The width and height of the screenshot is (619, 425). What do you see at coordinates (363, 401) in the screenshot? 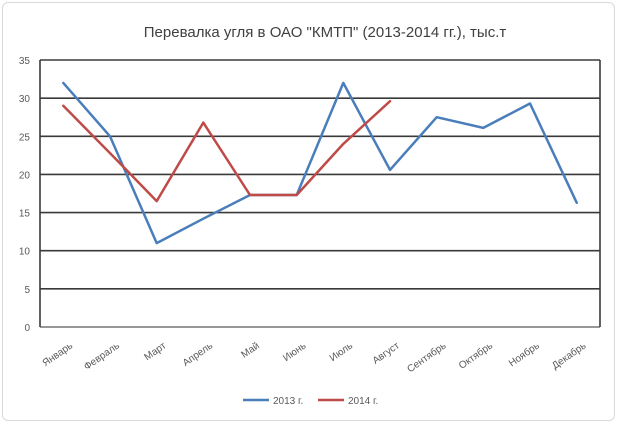
I see `legend-label: 2014 г.` at bounding box center [363, 401].